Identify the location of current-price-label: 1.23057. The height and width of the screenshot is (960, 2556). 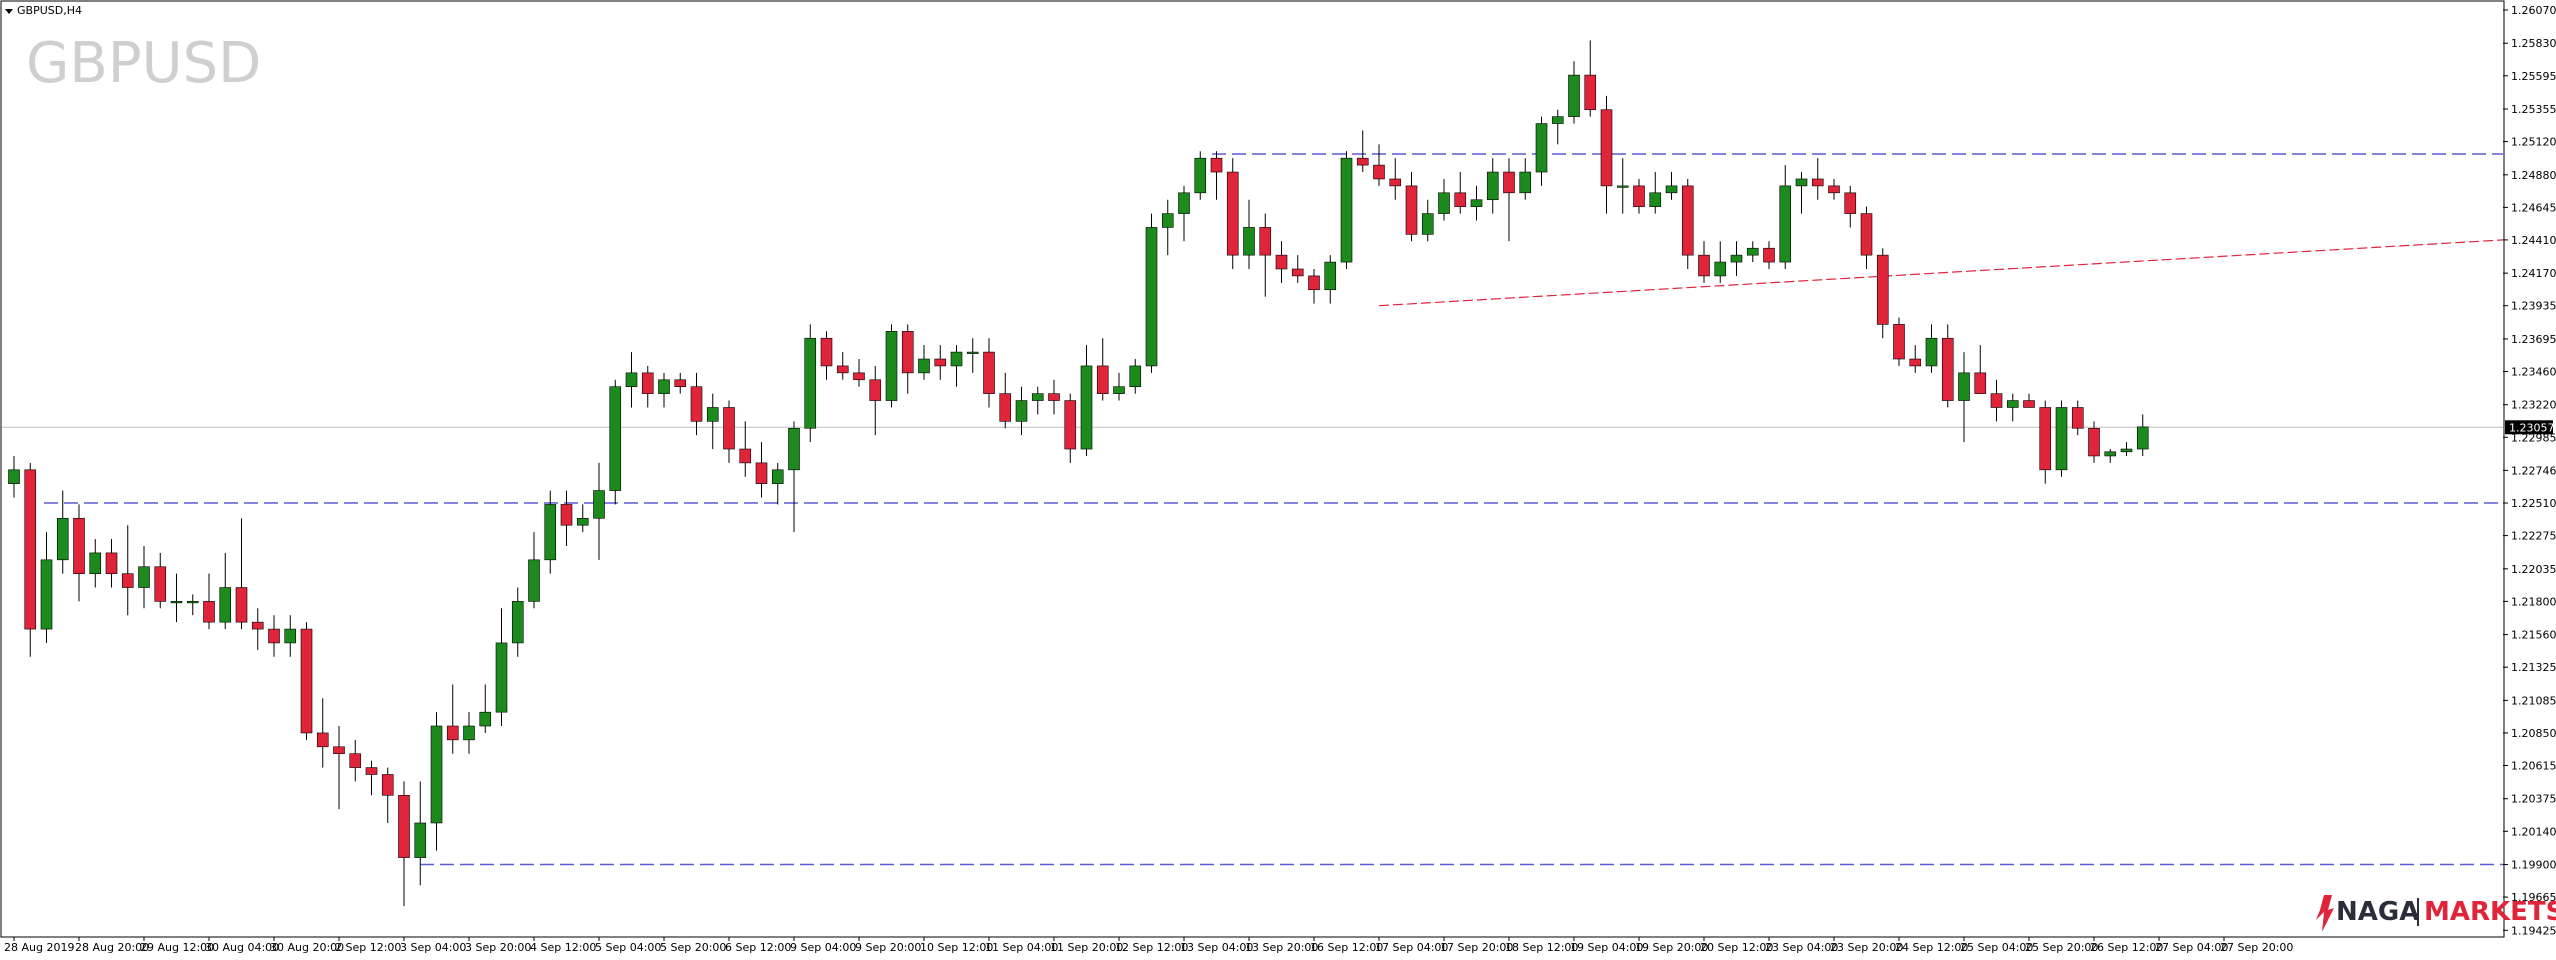
(2532, 427).